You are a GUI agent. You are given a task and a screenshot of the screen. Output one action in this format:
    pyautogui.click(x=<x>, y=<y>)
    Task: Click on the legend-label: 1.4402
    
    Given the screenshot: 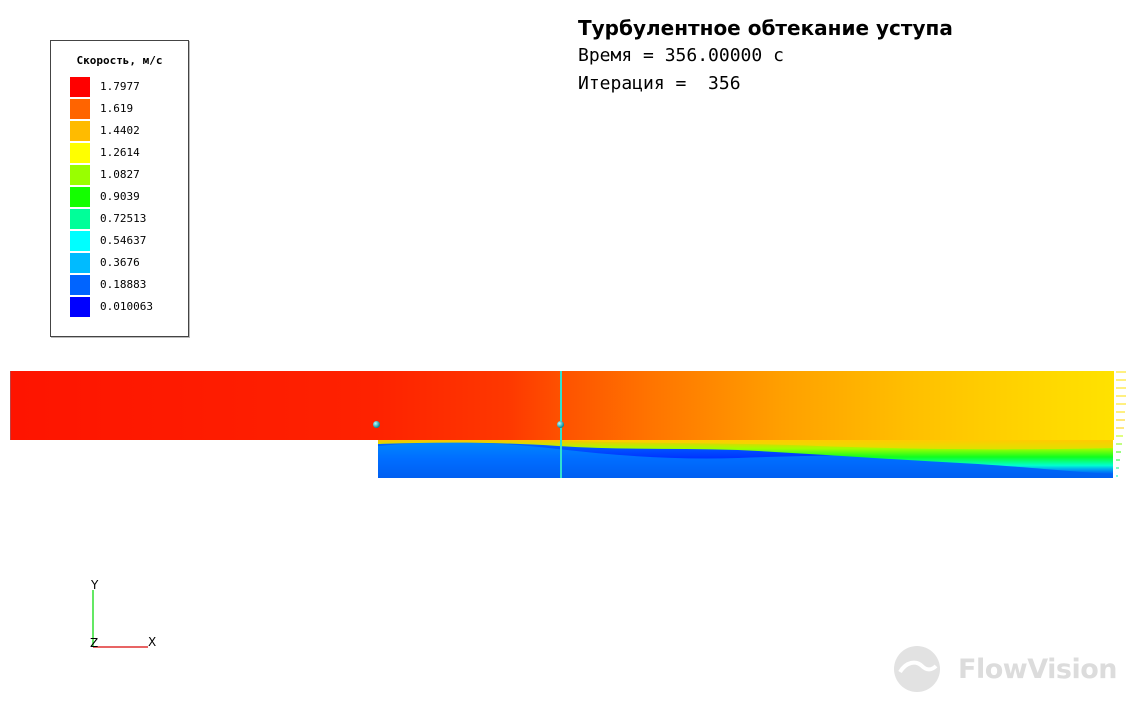 What is the action you would take?
    pyautogui.click(x=120, y=130)
    